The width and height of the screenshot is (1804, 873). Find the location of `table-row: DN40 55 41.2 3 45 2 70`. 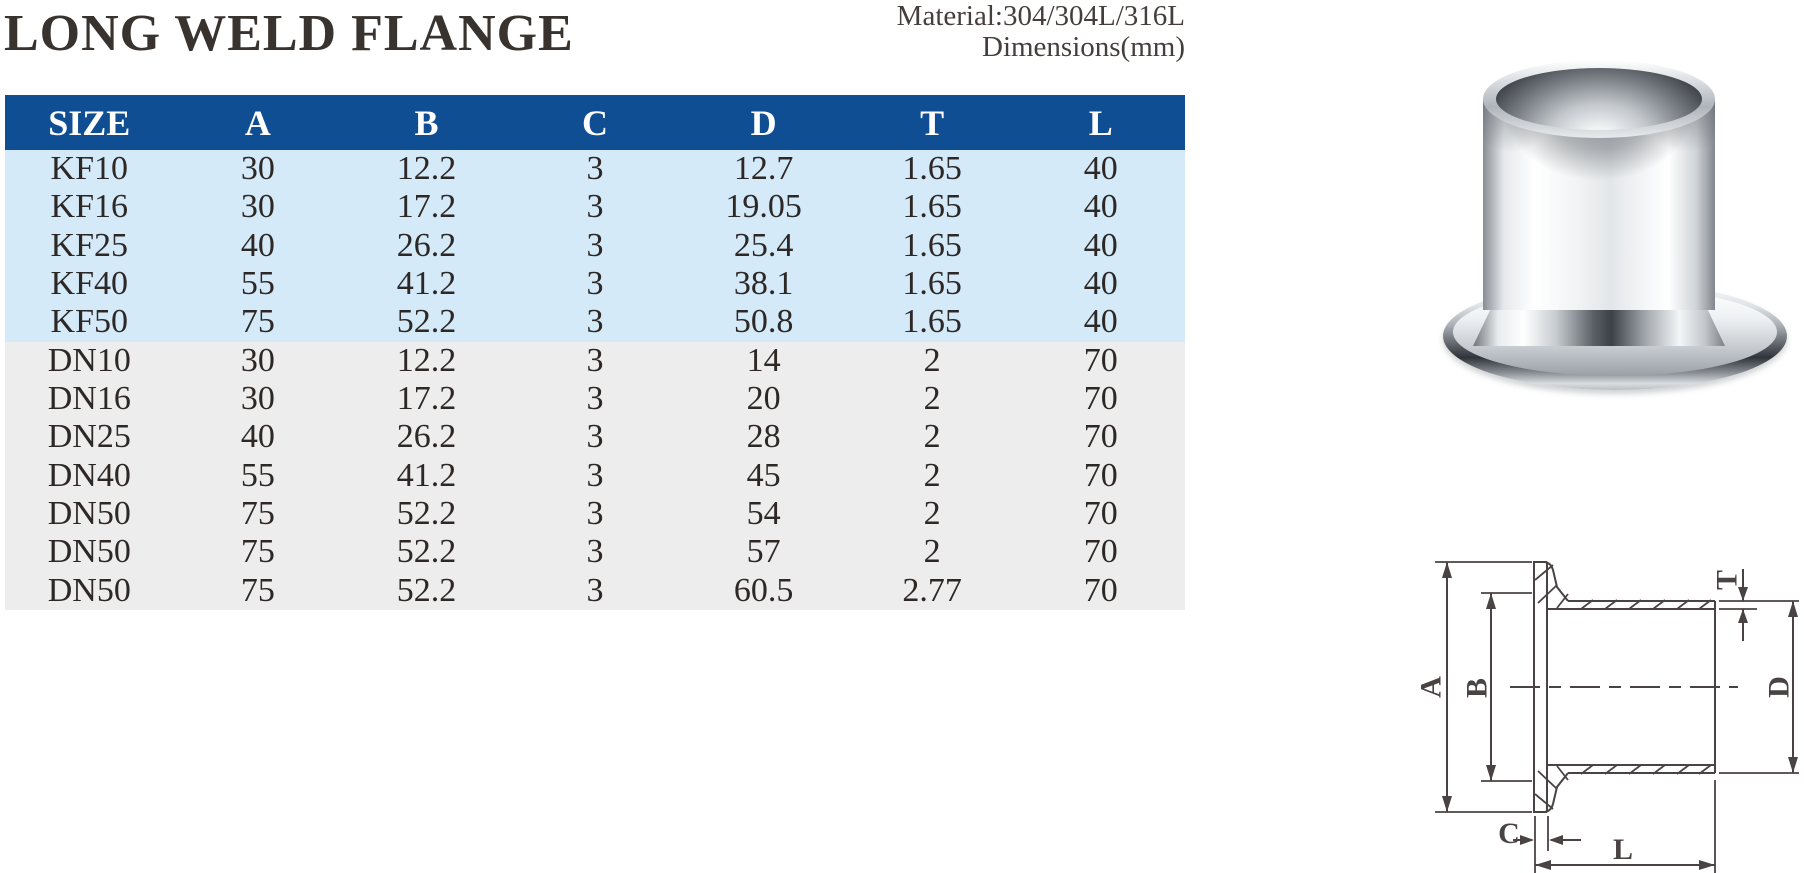

table-row: DN40 55 41.2 3 45 2 70 is located at coordinates (595, 475).